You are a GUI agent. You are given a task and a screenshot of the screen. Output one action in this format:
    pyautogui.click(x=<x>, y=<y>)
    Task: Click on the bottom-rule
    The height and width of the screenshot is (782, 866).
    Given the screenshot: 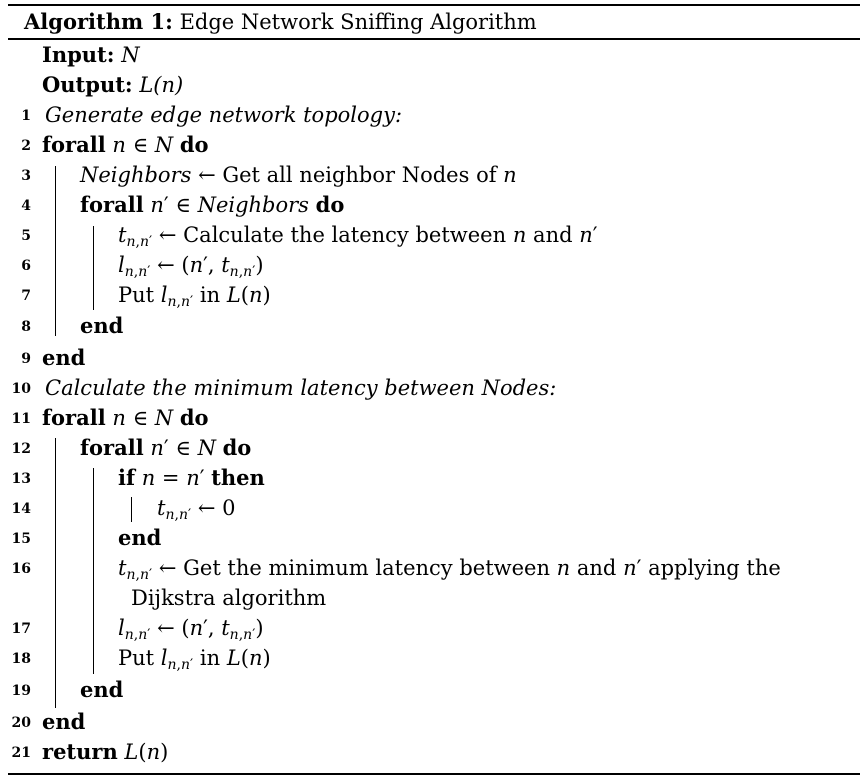 What is the action you would take?
    pyautogui.click(x=434, y=774)
    